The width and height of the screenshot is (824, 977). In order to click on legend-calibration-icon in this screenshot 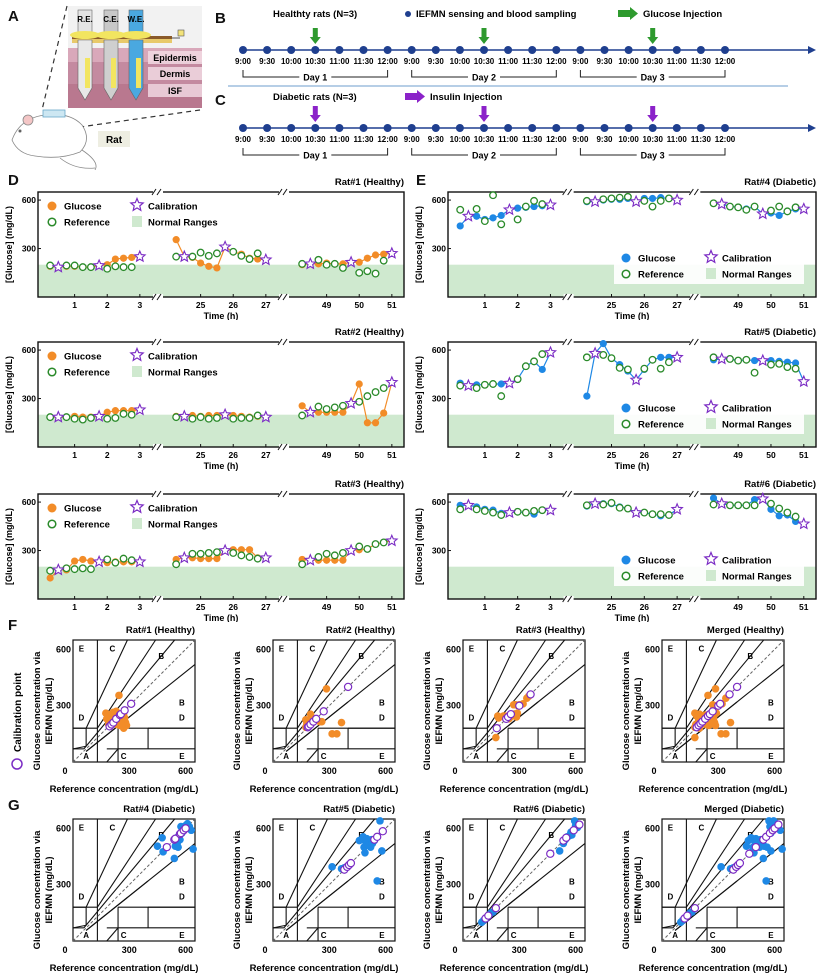, I will do `click(137, 204)`.